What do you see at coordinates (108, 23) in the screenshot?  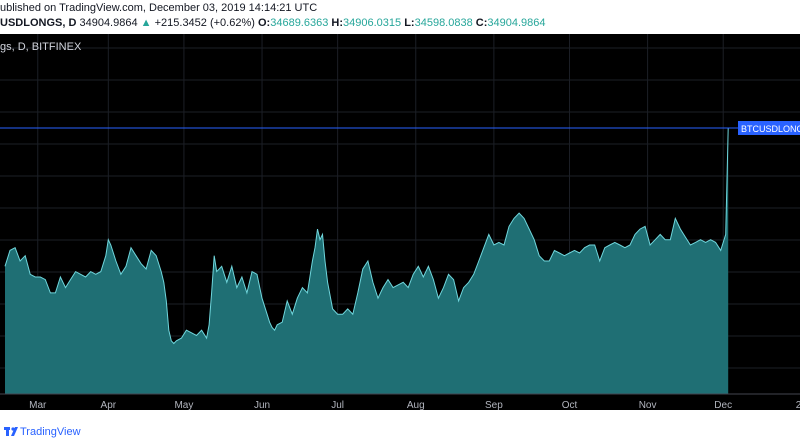 I see `last-price: 34904.9864` at bounding box center [108, 23].